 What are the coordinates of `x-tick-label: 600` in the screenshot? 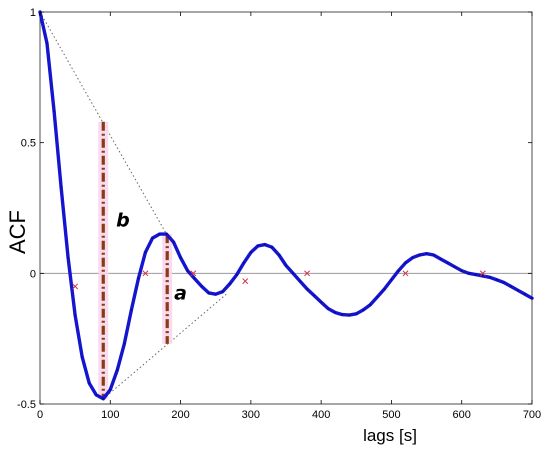 It's located at (462, 415).